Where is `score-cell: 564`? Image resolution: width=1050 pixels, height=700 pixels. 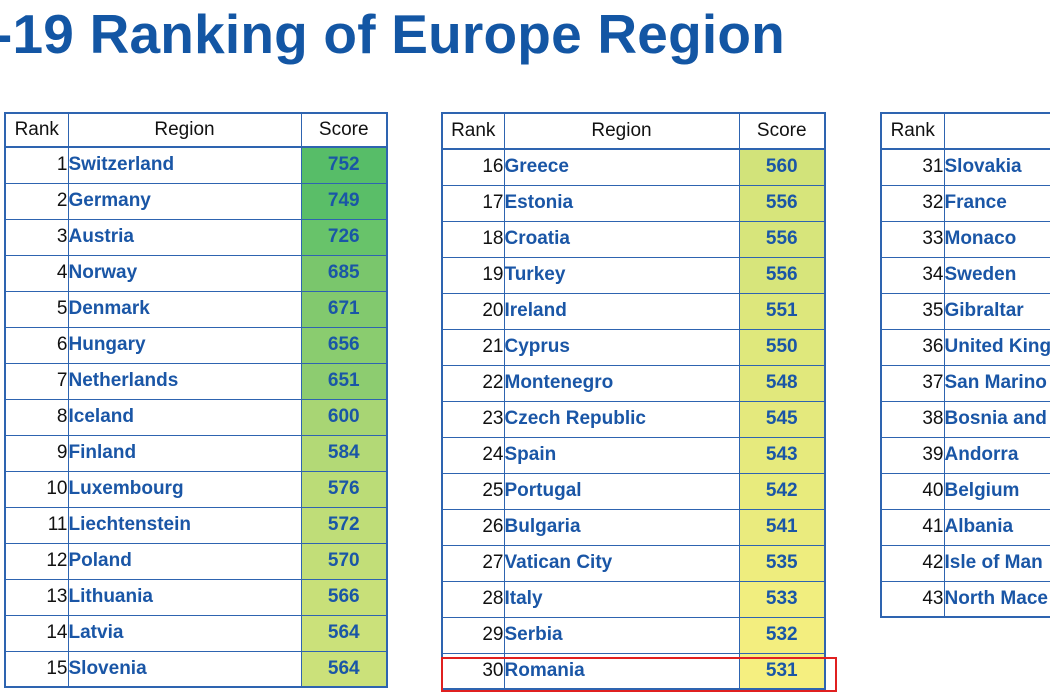
score-cell: 564 is located at coordinates (344, 633).